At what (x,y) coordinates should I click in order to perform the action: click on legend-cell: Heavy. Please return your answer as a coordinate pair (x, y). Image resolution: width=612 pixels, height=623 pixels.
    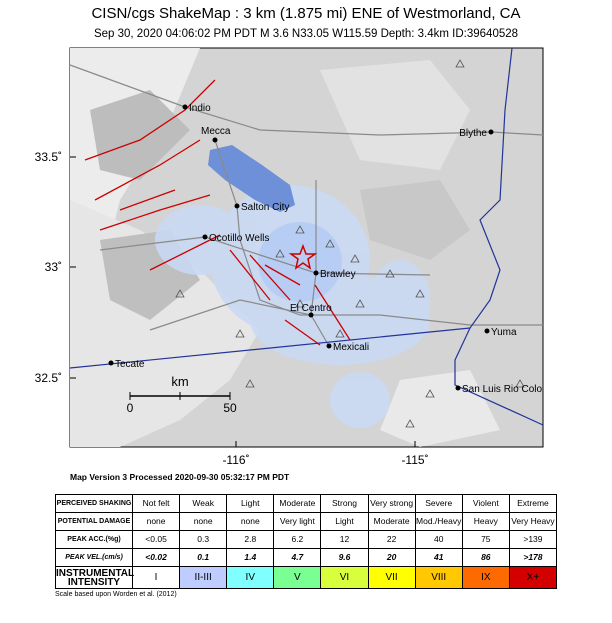
    Looking at the image, I should click on (485, 521).